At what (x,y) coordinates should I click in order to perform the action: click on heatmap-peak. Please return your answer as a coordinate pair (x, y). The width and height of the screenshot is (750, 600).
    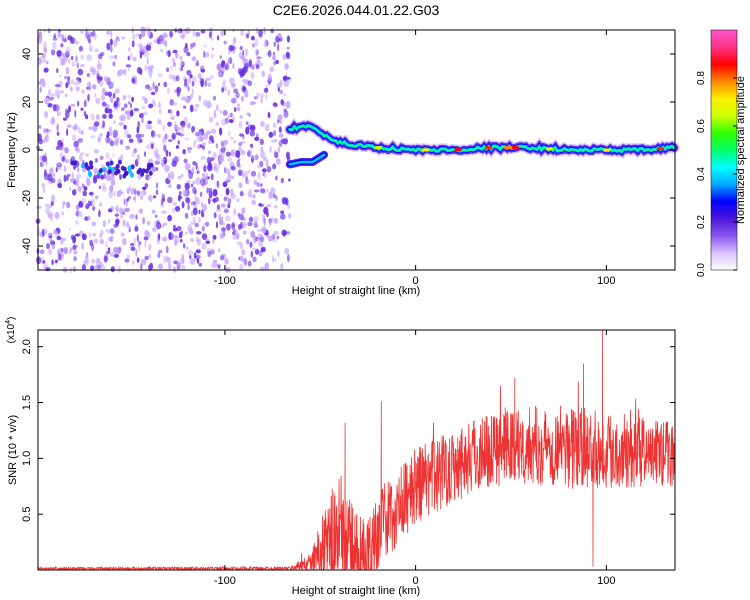
    Looking at the image, I should click on (660, 149).